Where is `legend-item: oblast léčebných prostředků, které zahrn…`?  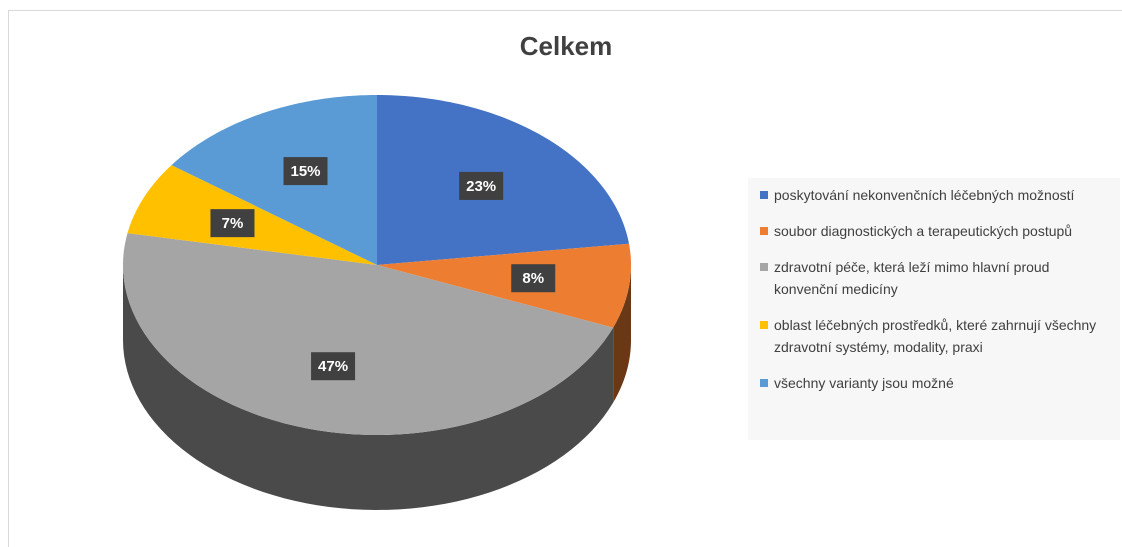
legend-item: oblast léčebných prostředků, které zahrn… is located at coordinates (934, 336).